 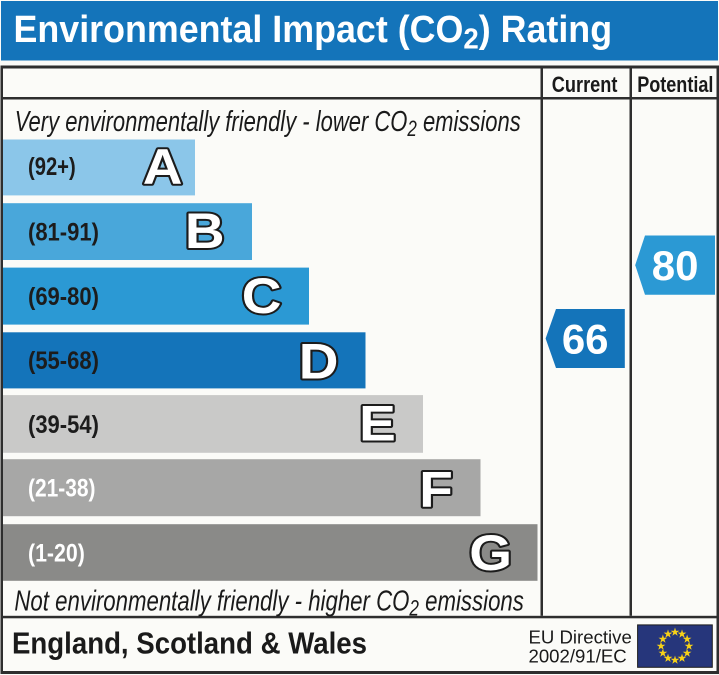 What do you see at coordinates (56, 553) in the screenshot?
I see `svg-text: (1-20)` at bounding box center [56, 553].